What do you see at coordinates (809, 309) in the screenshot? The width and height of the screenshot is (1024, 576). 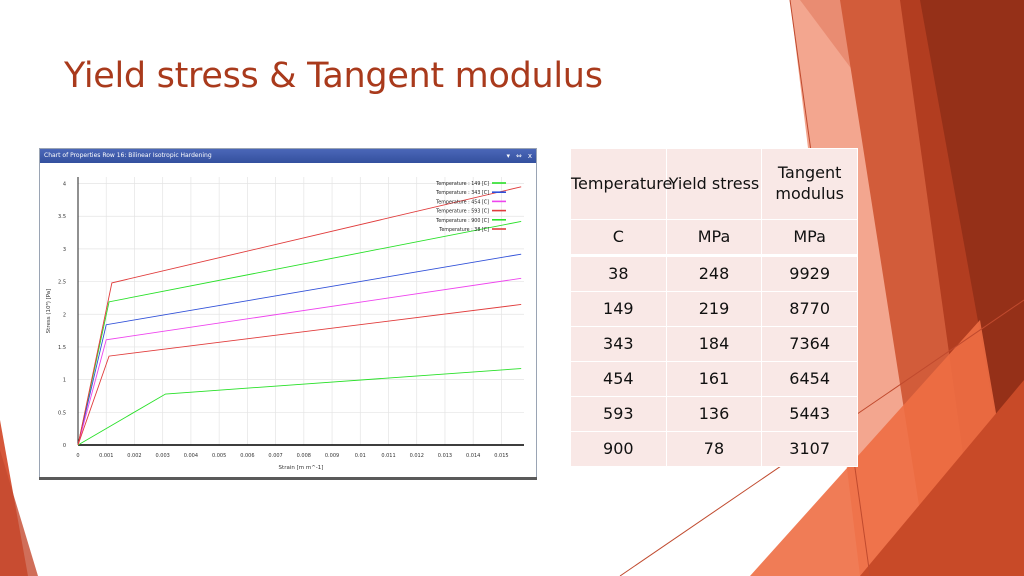 I see `cell-tangent-modulus: 8770` at bounding box center [809, 309].